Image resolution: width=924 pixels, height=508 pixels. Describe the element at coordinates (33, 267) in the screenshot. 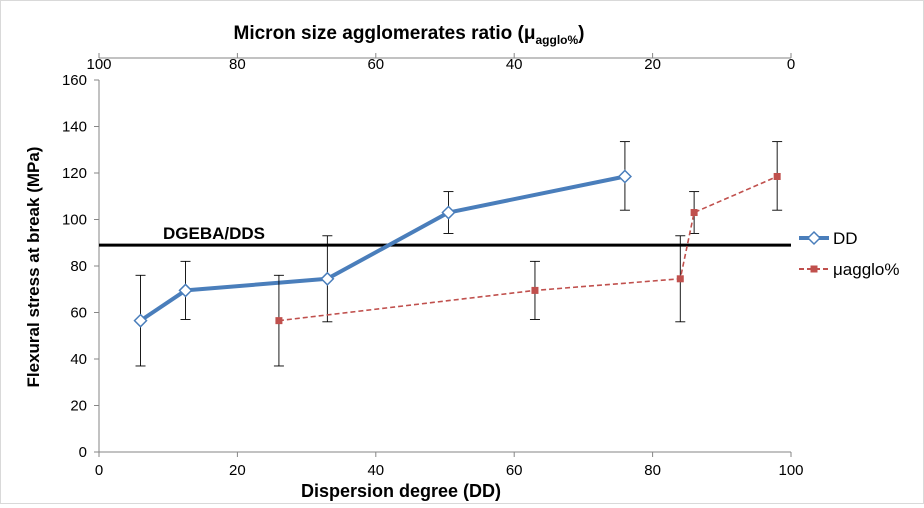

I see `y-axis-title: Flexural stress at break (MPa)` at that location.